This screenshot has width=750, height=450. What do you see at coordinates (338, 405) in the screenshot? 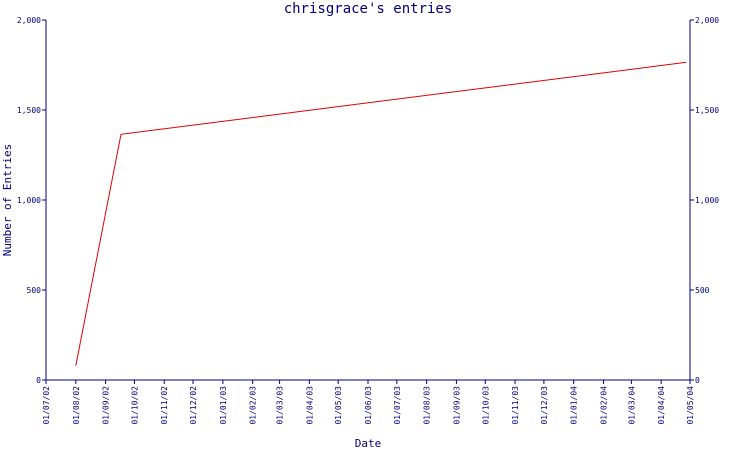
I see `x-tick-label: 01/05/03` at bounding box center [338, 405].